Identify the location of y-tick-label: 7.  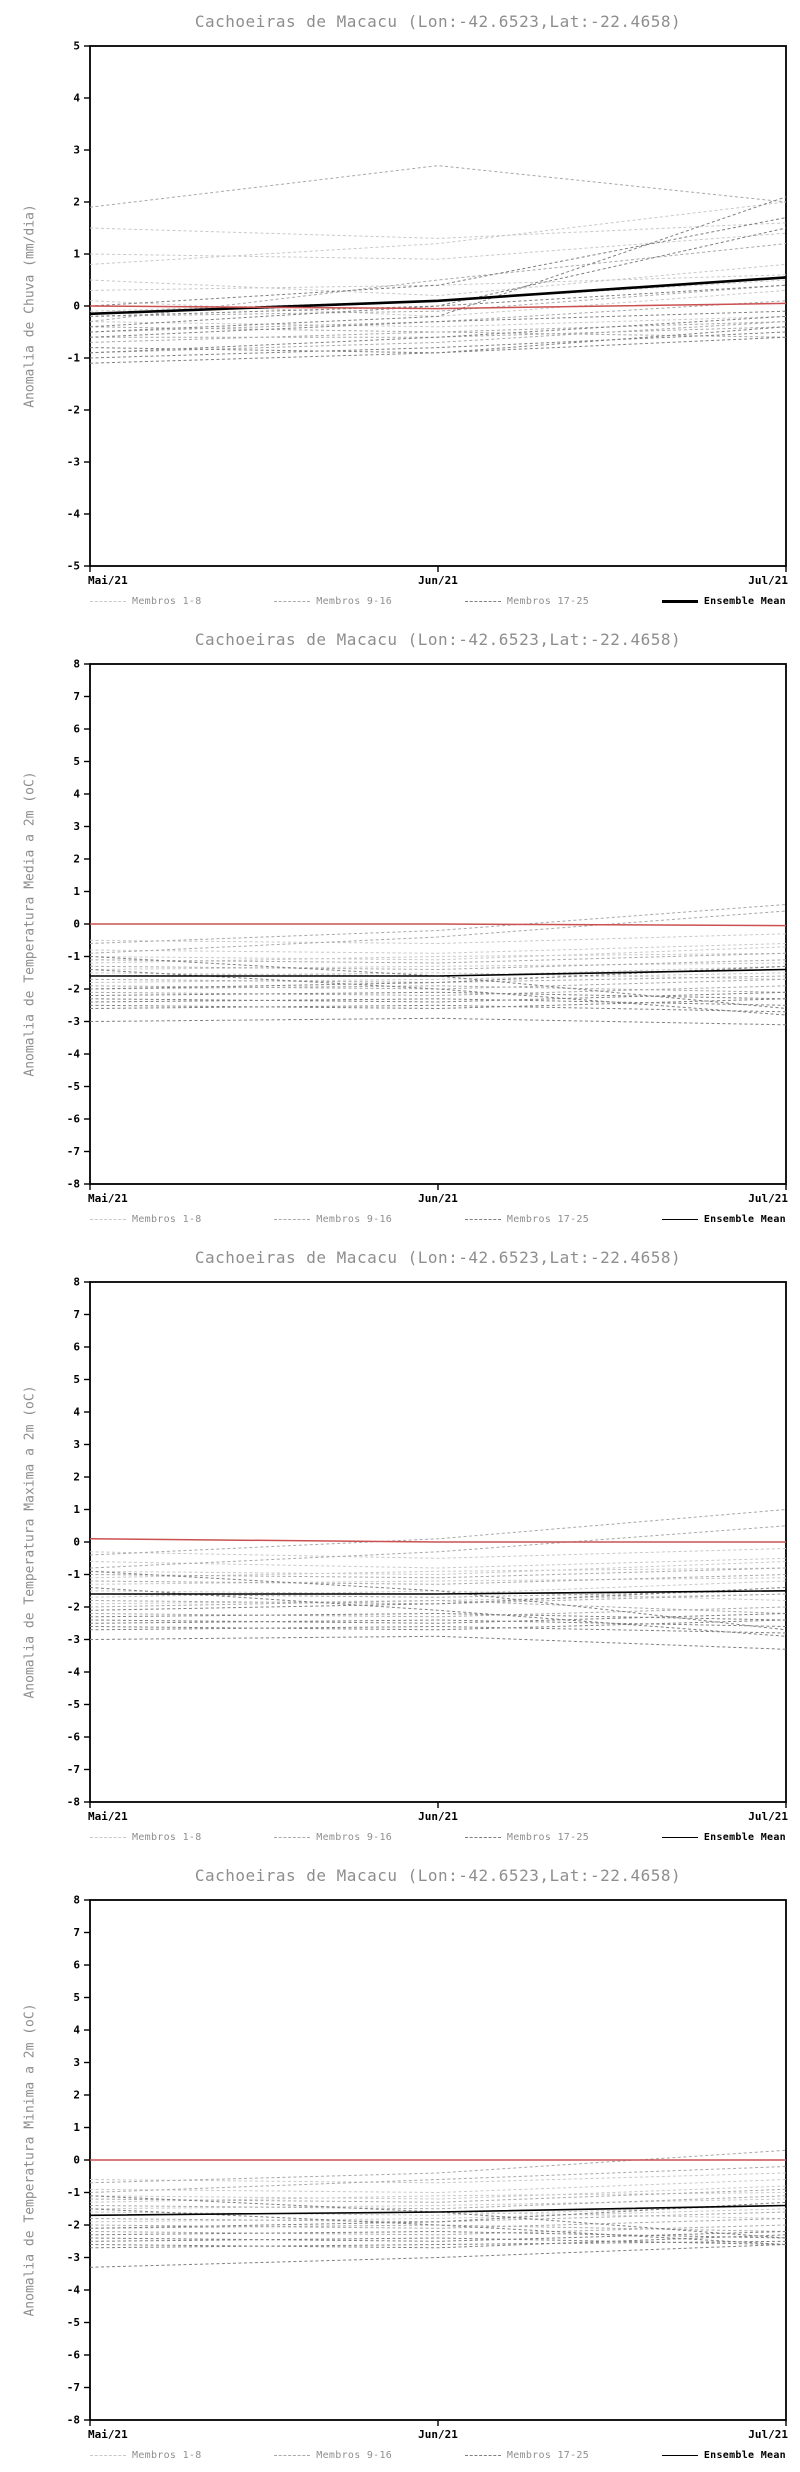
(76, 1932).